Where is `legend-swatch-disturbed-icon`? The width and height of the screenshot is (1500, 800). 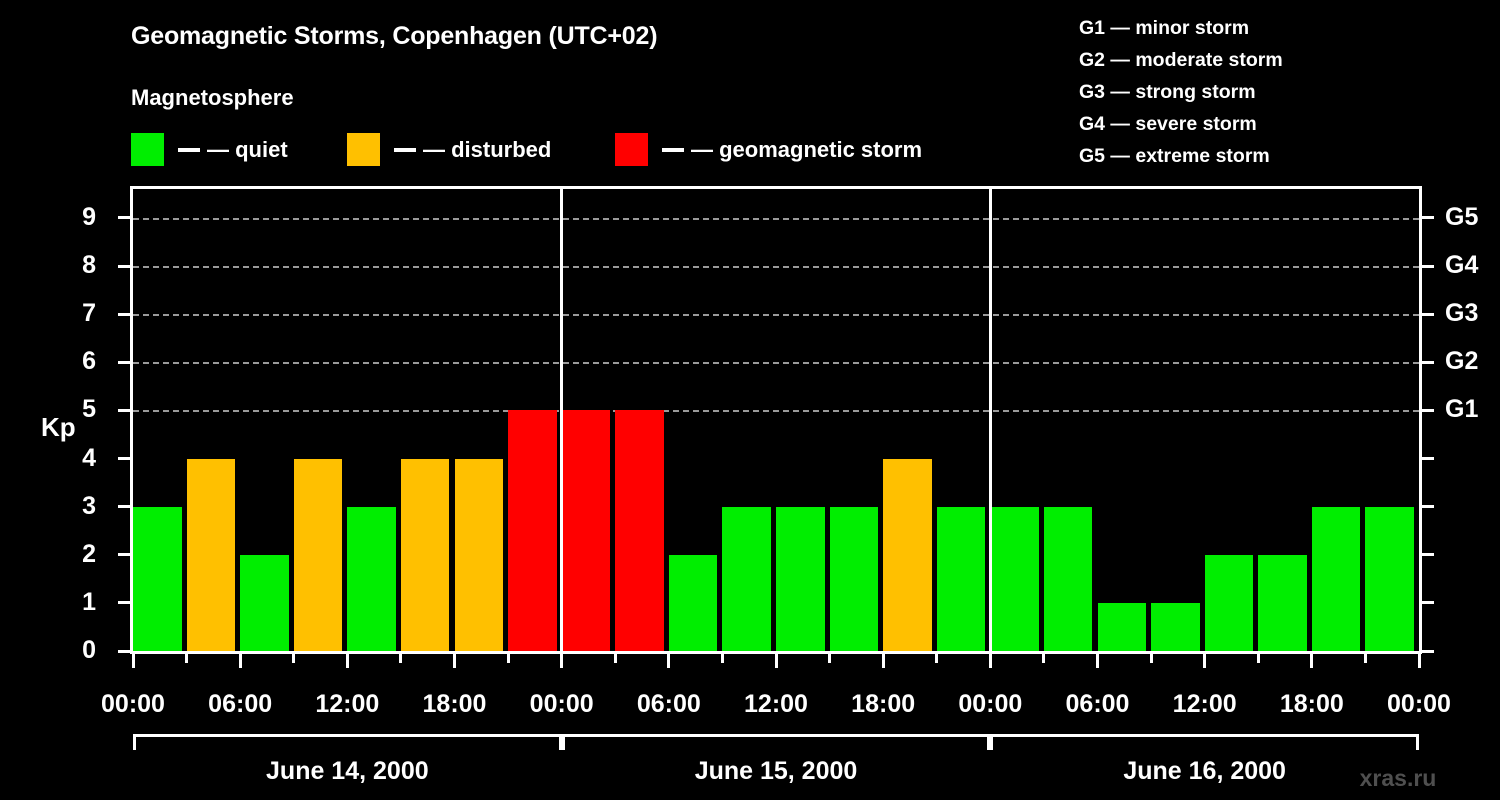 legend-swatch-disturbed-icon is located at coordinates (363, 149).